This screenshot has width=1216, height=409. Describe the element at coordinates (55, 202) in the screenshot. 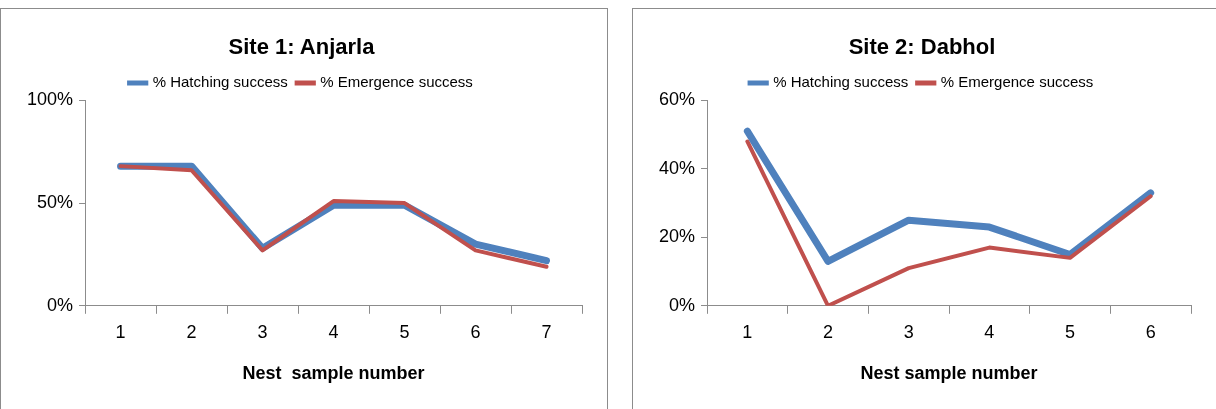

I see `y-tick-label: 50%` at that location.